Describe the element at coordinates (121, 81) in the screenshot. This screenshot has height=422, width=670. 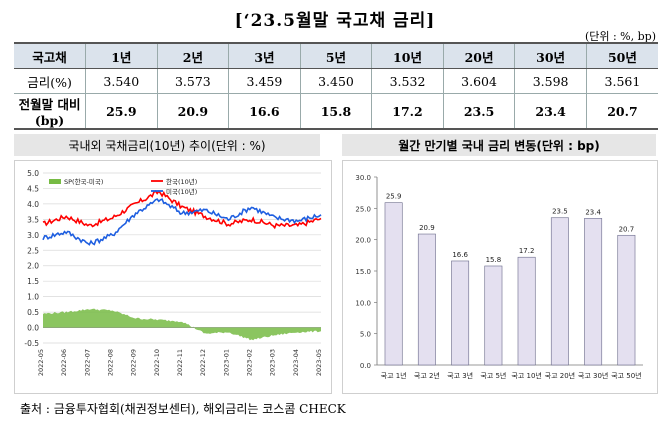
I see `table-cell: 3.540` at that location.